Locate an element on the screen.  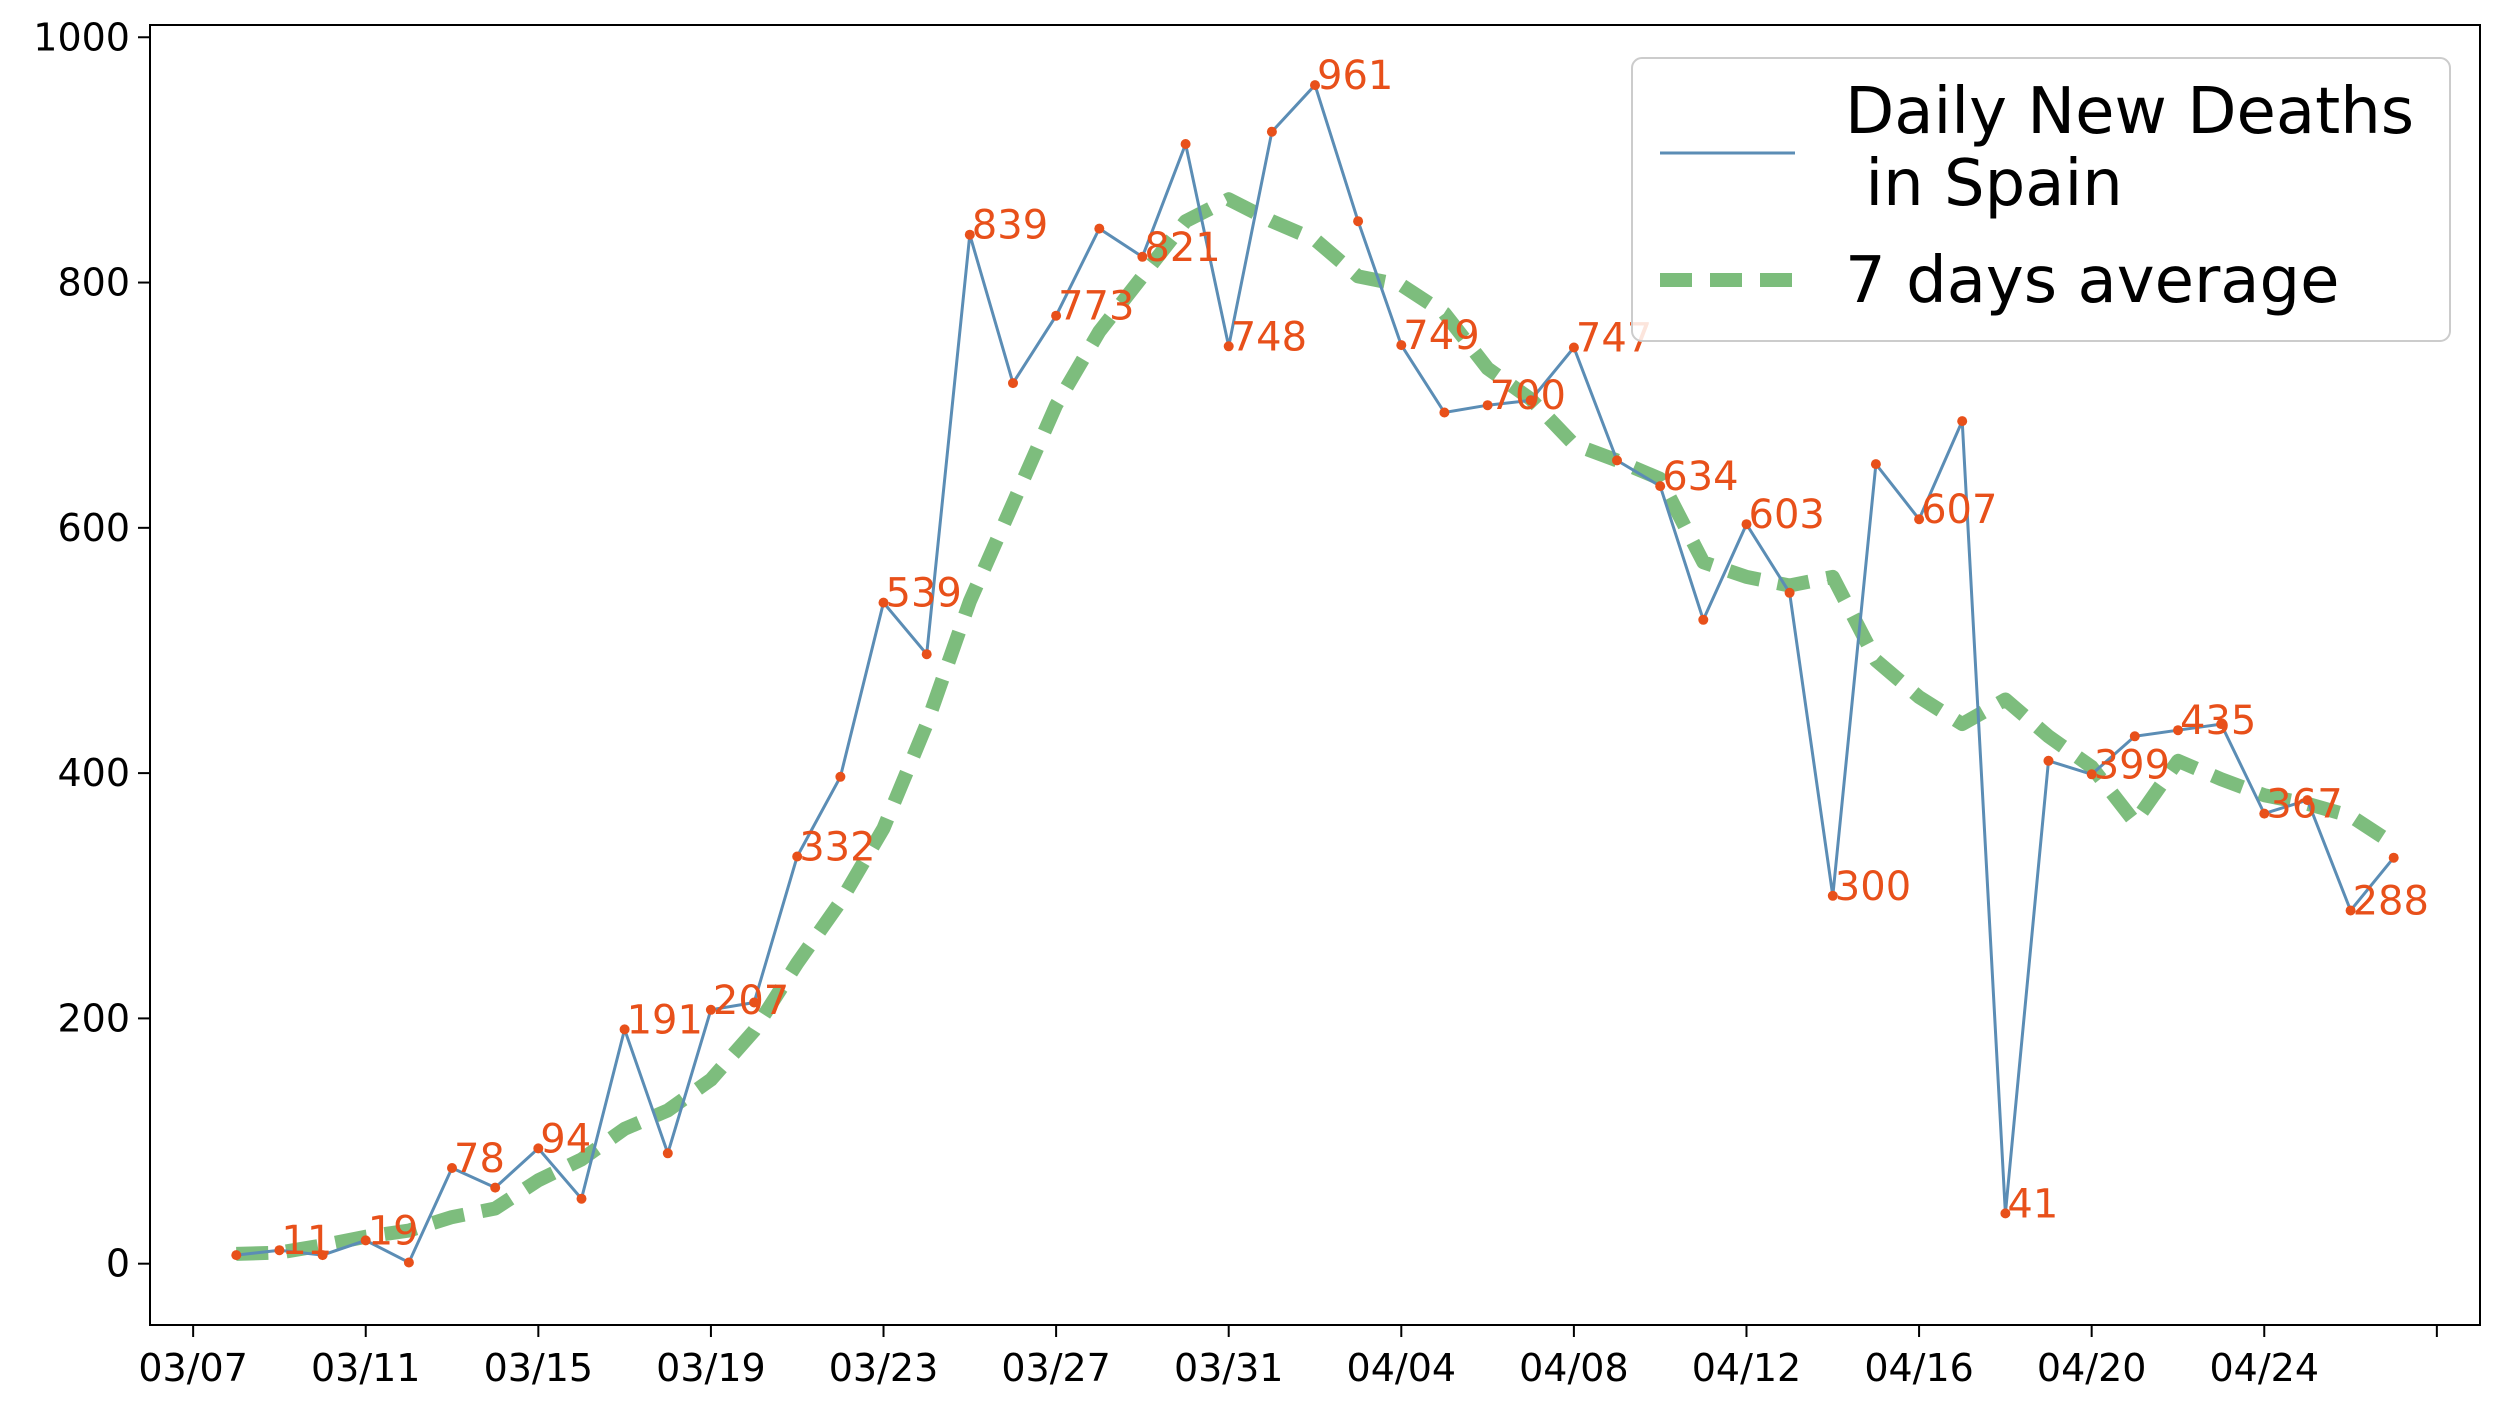
data-label: 603 is located at coordinates (1787, 515).